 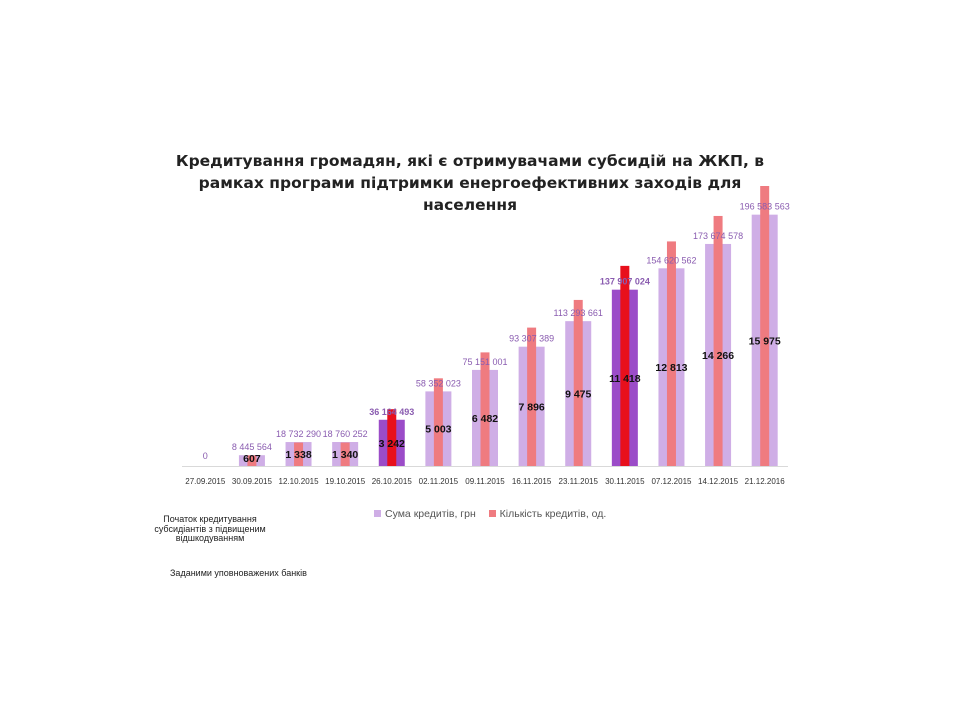 I want to click on label-amount-5: 58 352 023, so click(x=438, y=383).